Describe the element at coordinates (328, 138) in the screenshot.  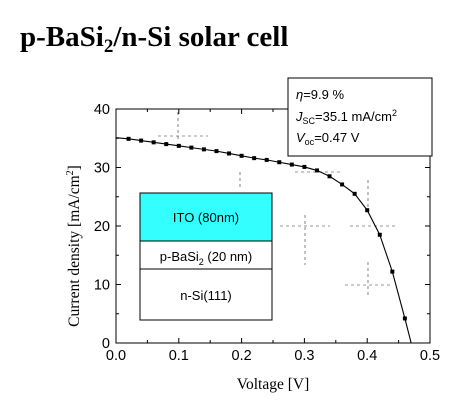
I see `voc-text: Voc=0.47 V` at that location.